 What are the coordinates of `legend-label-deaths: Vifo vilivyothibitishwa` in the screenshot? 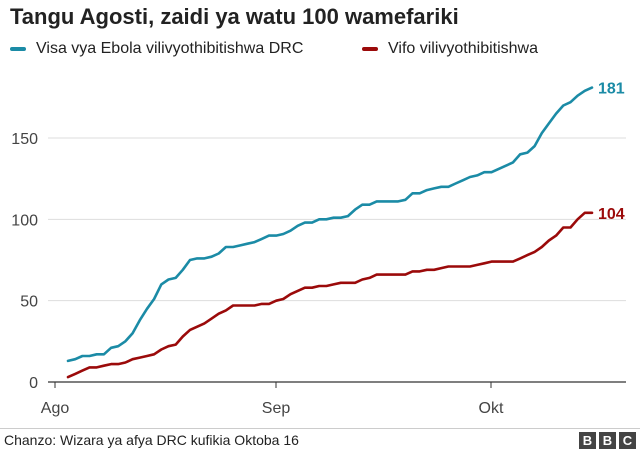 It's located at (463, 48).